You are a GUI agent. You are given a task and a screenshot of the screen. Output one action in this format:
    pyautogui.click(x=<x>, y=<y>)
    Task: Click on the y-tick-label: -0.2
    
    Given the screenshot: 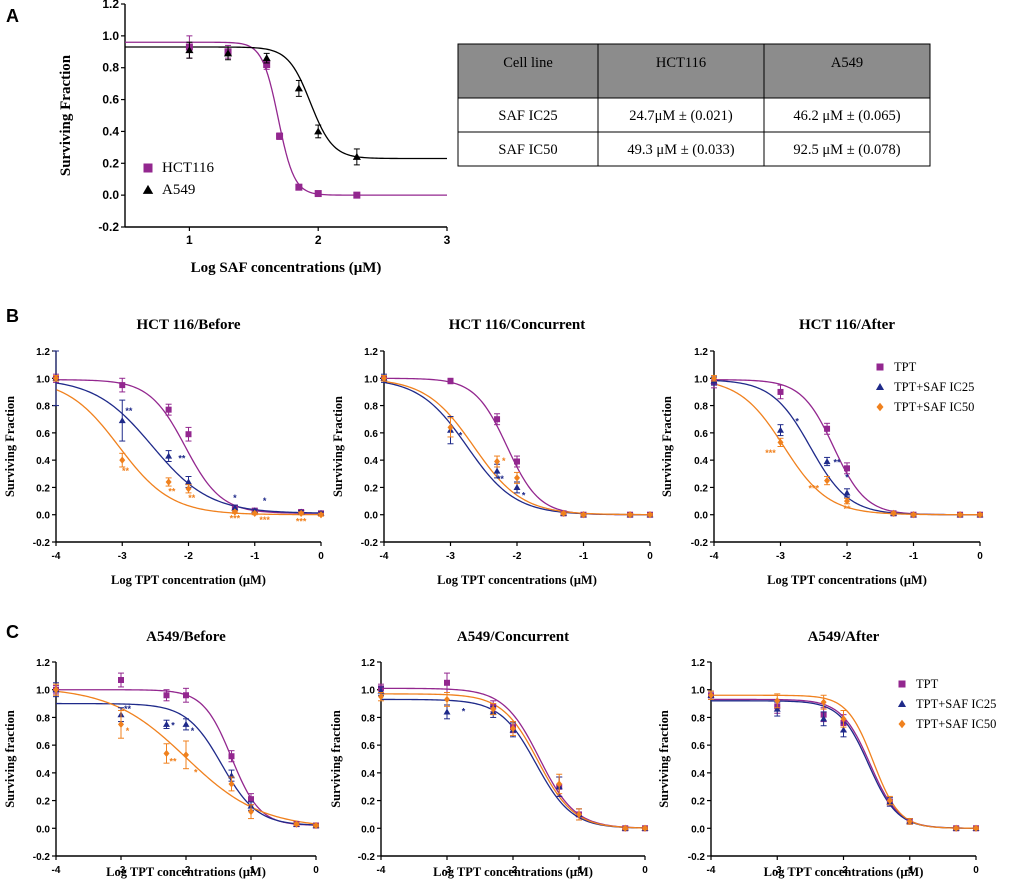 What is the action you would take?
    pyautogui.click(x=697, y=857)
    